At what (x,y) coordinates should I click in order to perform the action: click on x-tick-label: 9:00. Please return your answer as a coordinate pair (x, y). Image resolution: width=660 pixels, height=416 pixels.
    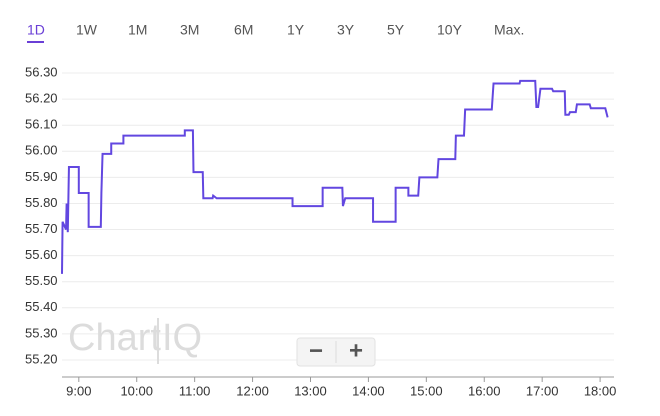
    Looking at the image, I should click on (78, 390).